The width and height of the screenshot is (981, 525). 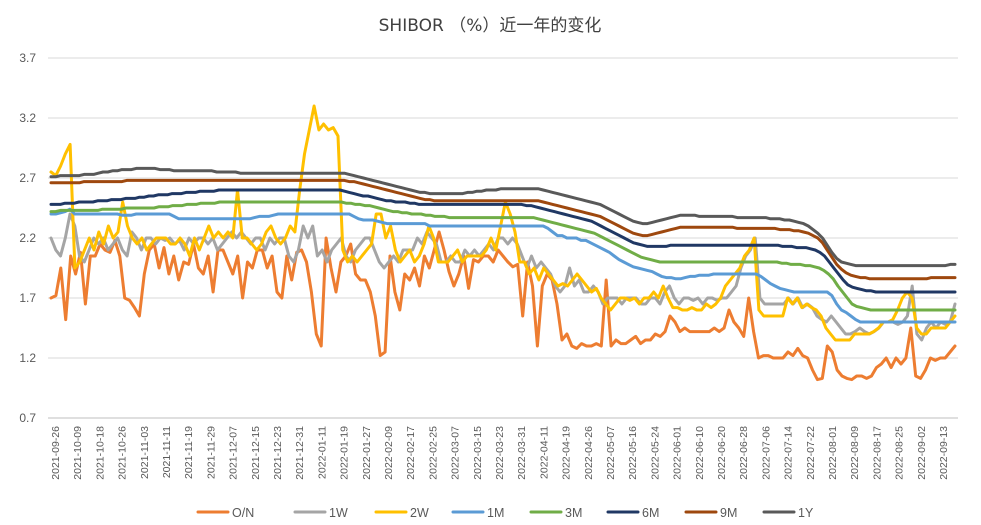 What do you see at coordinates (389, 453) in the screenshot?
I see `x-tick-label: 2022-02-09` at bounding box center [389, 453].